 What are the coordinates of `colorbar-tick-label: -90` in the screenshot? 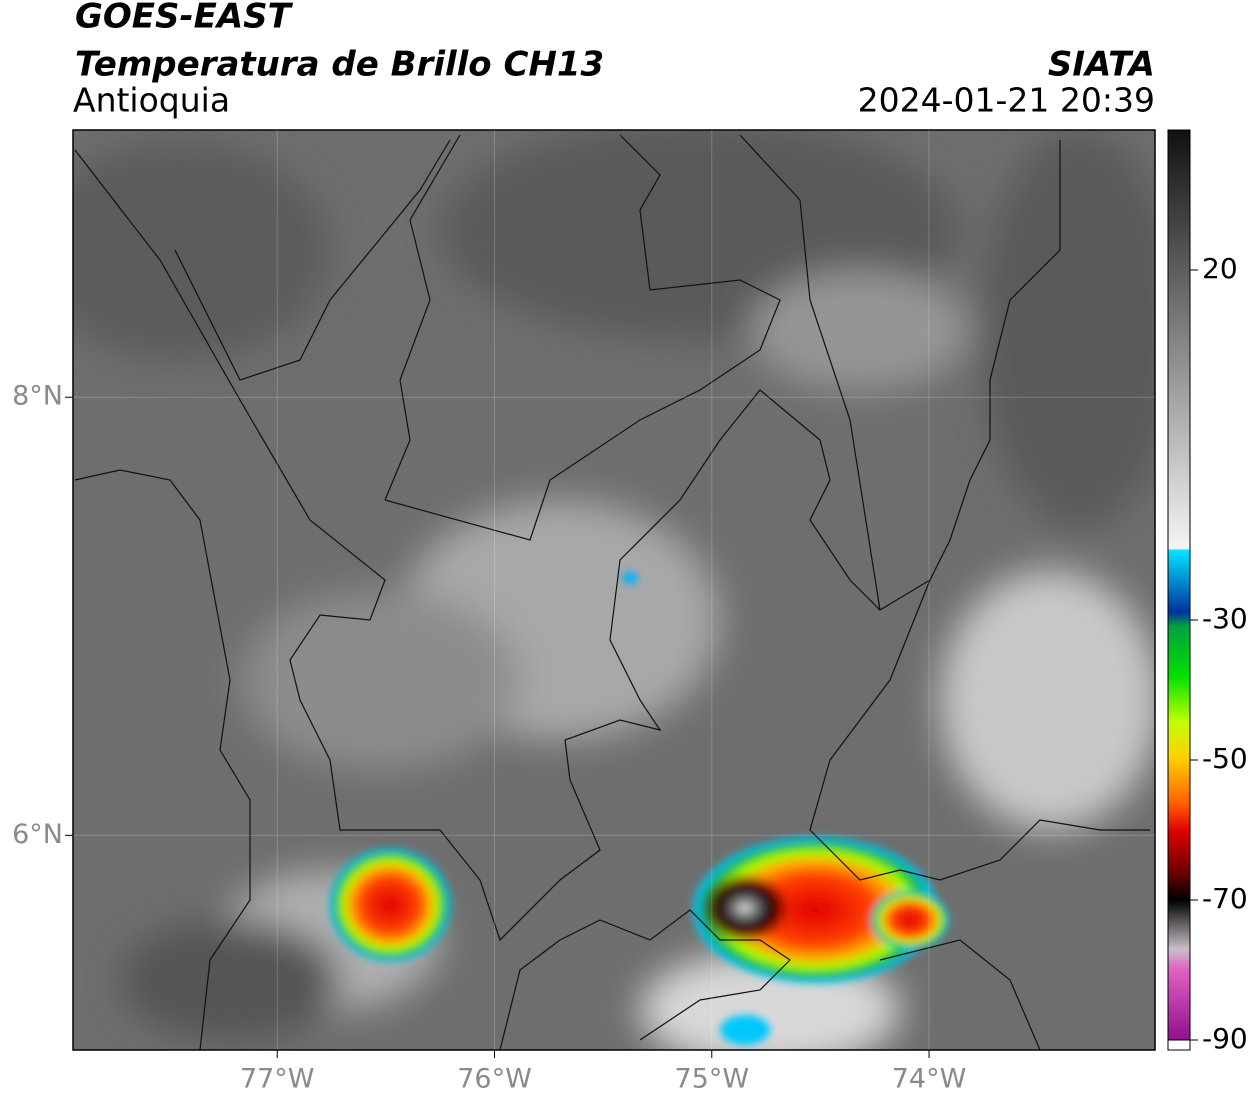 It's located at (1225, 1038).